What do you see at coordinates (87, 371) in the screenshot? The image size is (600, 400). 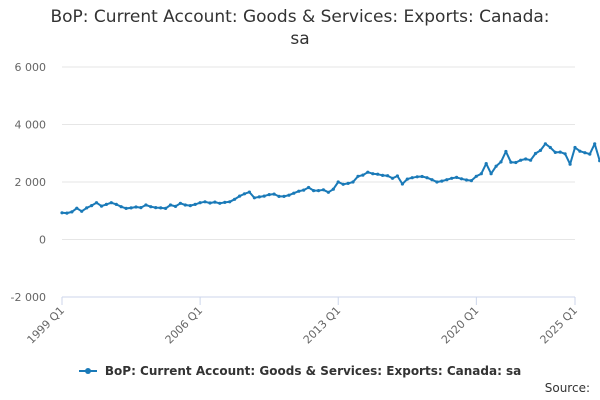 I see `legend-swatch-icon` at bounding box center [87, 371].